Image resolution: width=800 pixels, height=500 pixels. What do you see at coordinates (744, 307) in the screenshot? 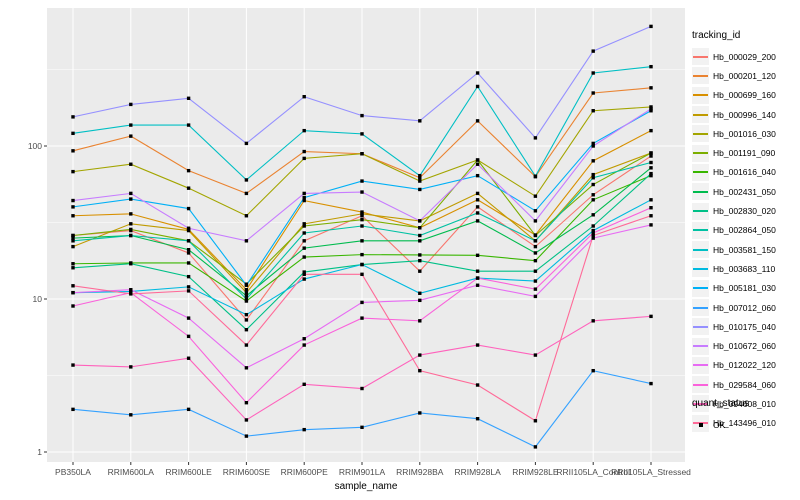
I see `legend-item-label: Hb_007012_060` at bounding box center [744, 307].